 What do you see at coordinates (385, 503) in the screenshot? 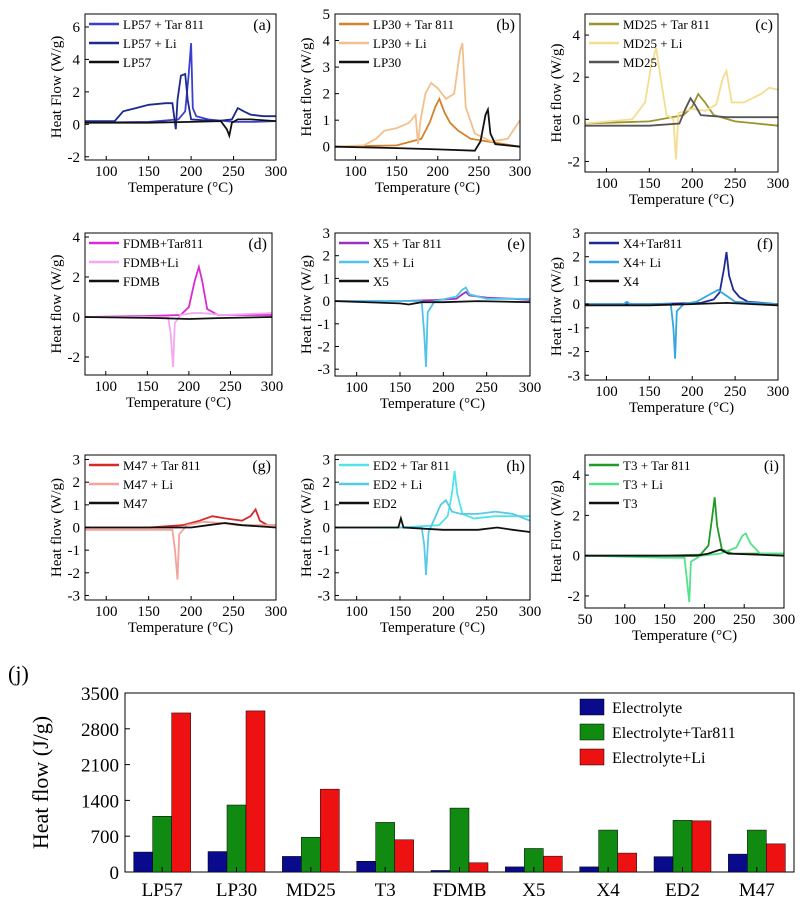
I see `legend-label: ED2` at bounding box center [385, 503].